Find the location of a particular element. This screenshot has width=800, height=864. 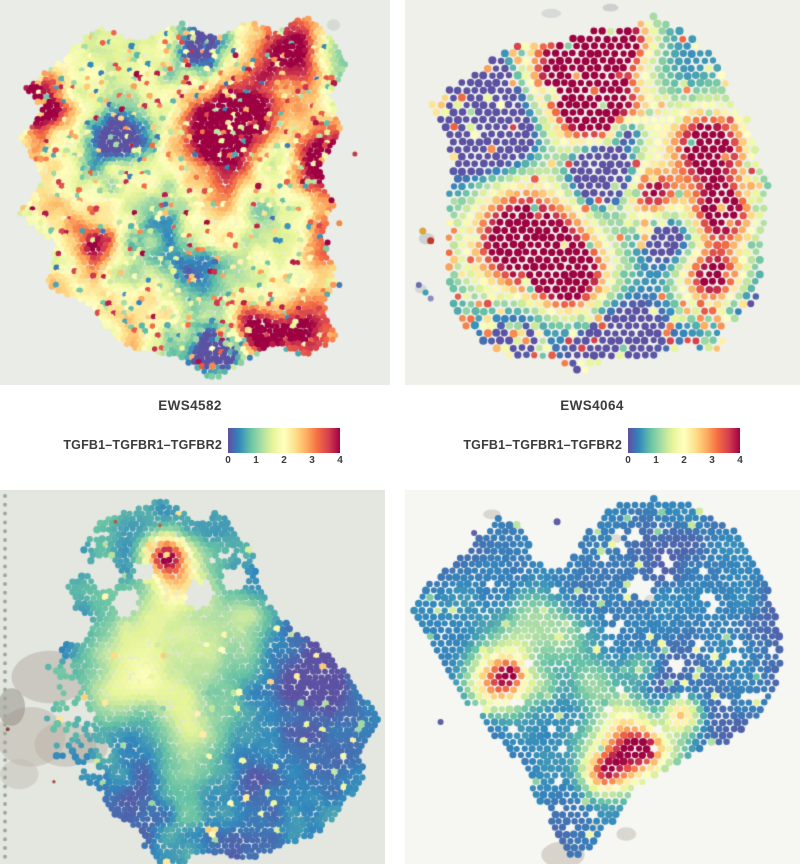

legend-label-right: TGFB1–TGFBR1–TGFBR2 is located at coordinates (542, 445).